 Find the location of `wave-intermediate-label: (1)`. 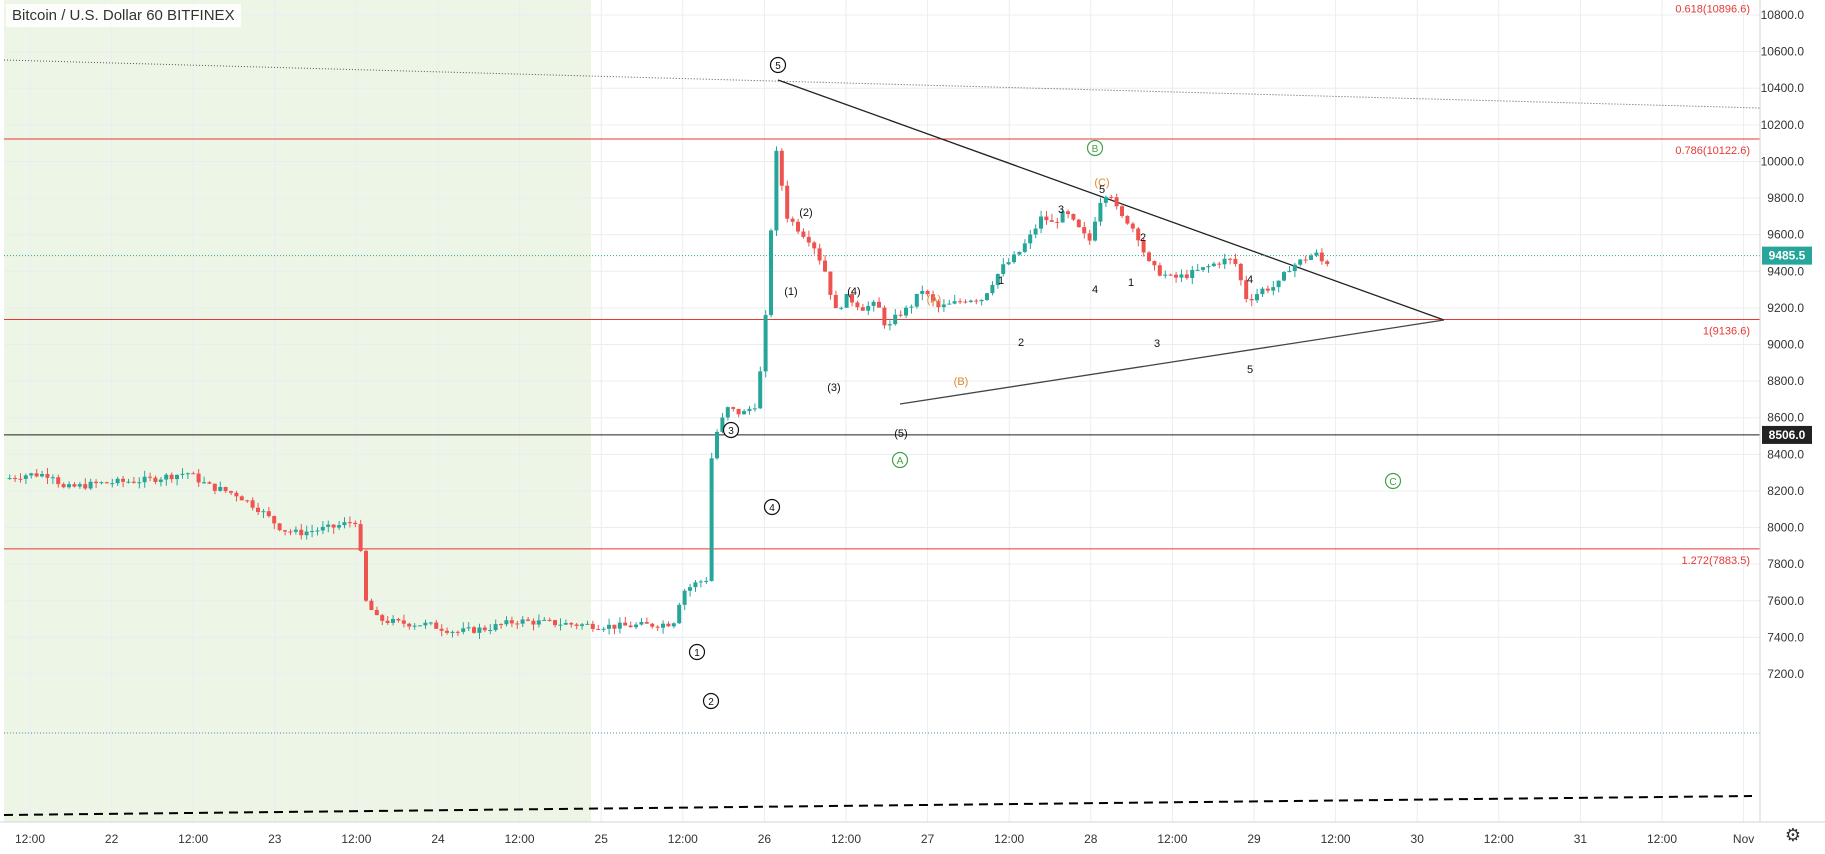

wave-intermediate-label: (1) is located at coordinates (790, 292).